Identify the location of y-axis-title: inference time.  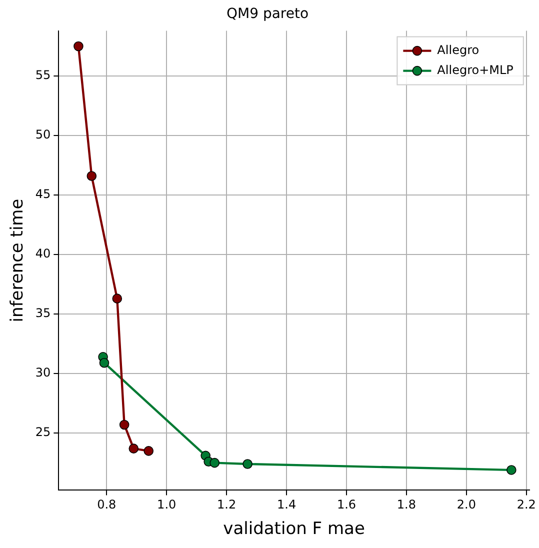
(18, 260).